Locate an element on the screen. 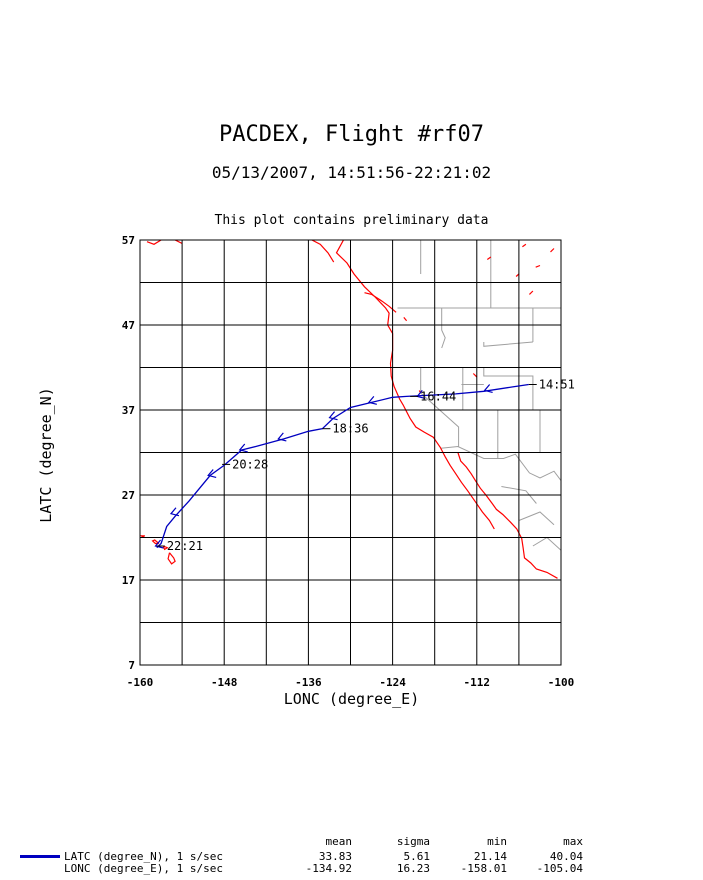  x-tick-label: -112 is located at coordinates (477, 682).